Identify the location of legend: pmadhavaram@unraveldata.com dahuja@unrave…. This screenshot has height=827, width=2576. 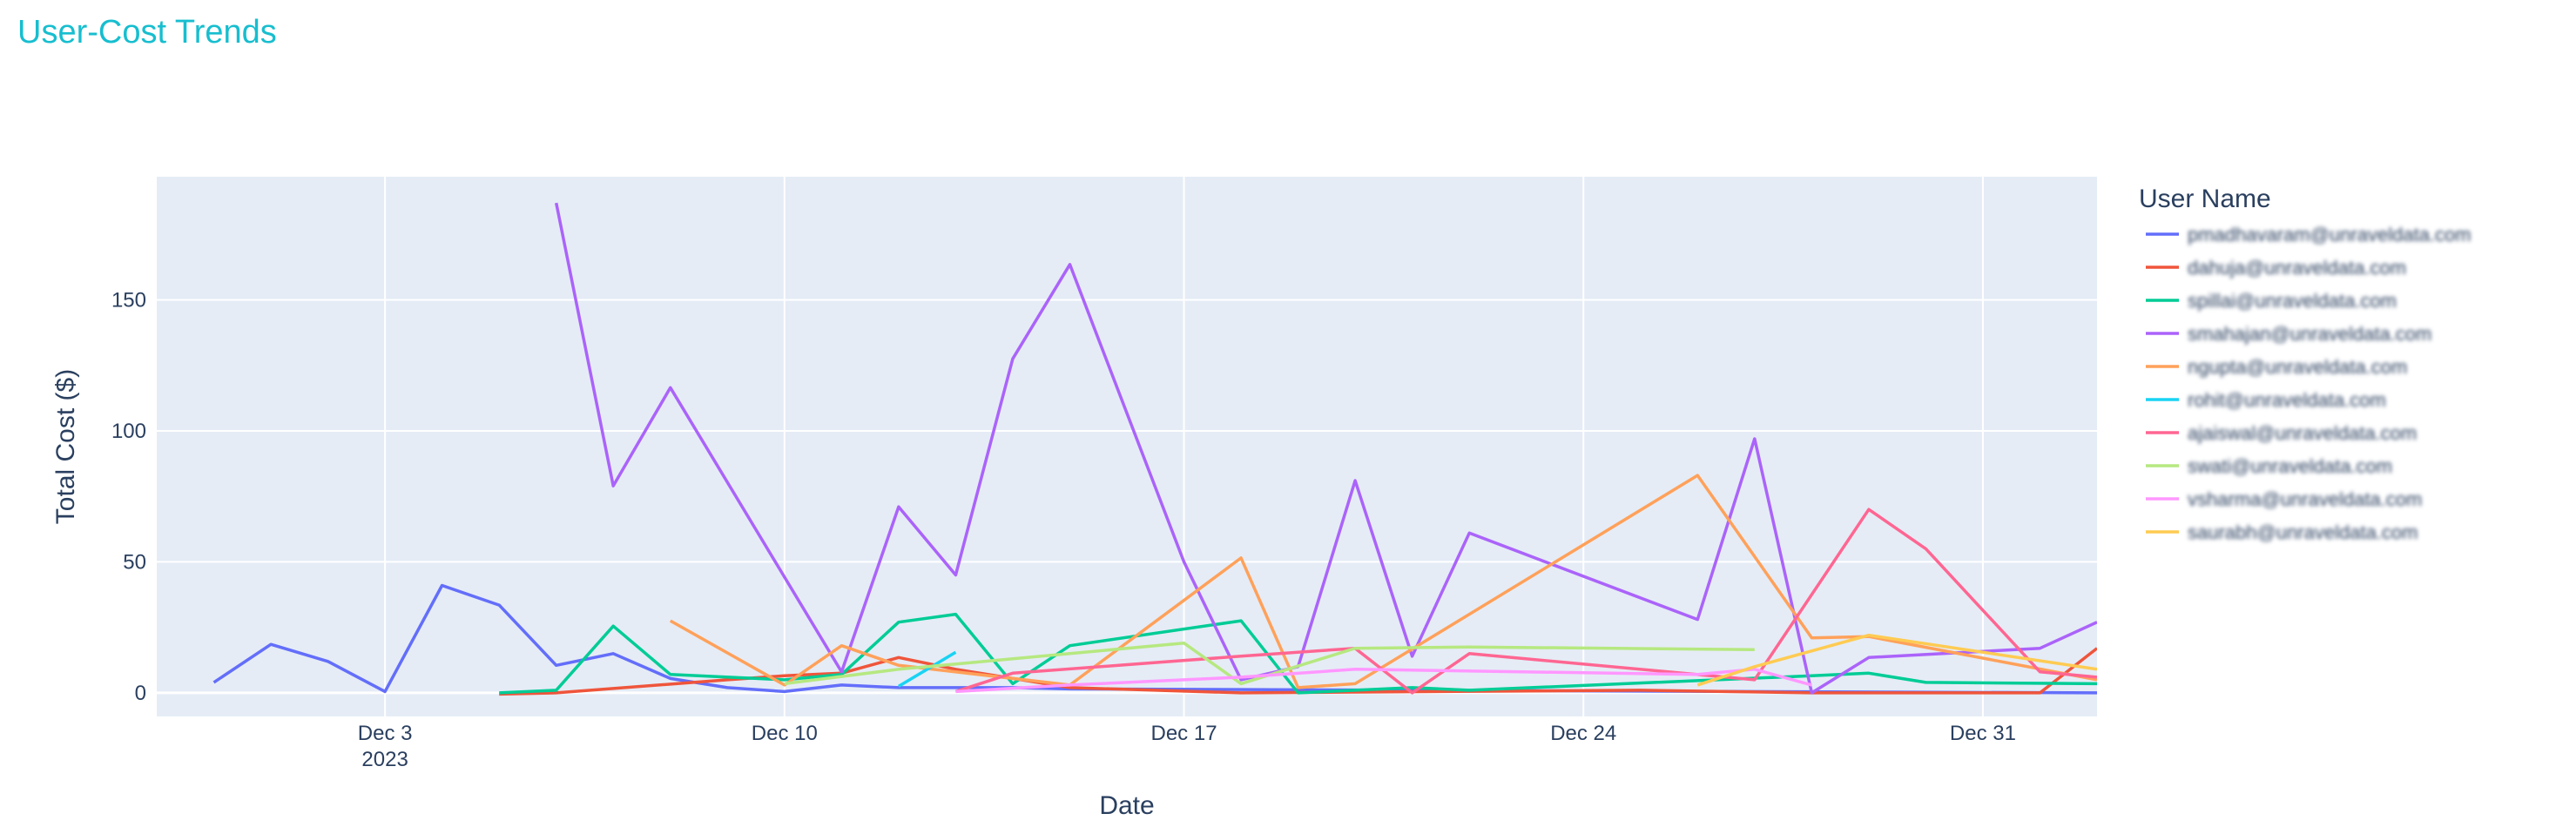
(2308, 383).